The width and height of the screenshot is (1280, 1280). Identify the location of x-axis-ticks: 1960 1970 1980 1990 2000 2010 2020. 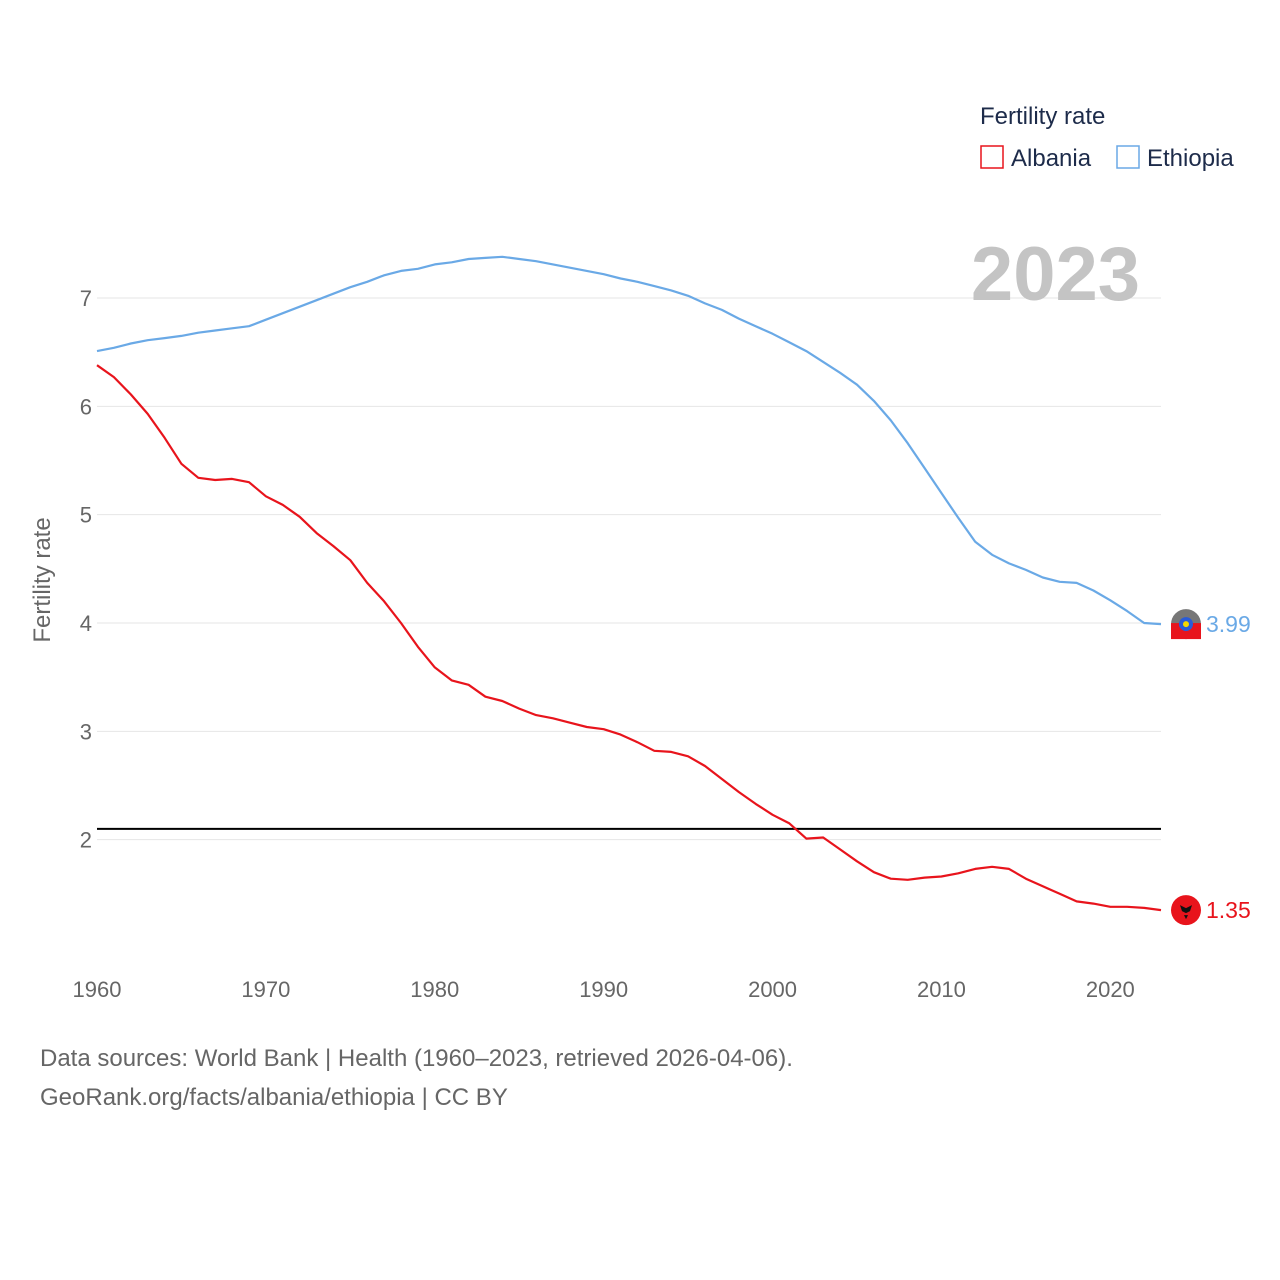
(604, 989).